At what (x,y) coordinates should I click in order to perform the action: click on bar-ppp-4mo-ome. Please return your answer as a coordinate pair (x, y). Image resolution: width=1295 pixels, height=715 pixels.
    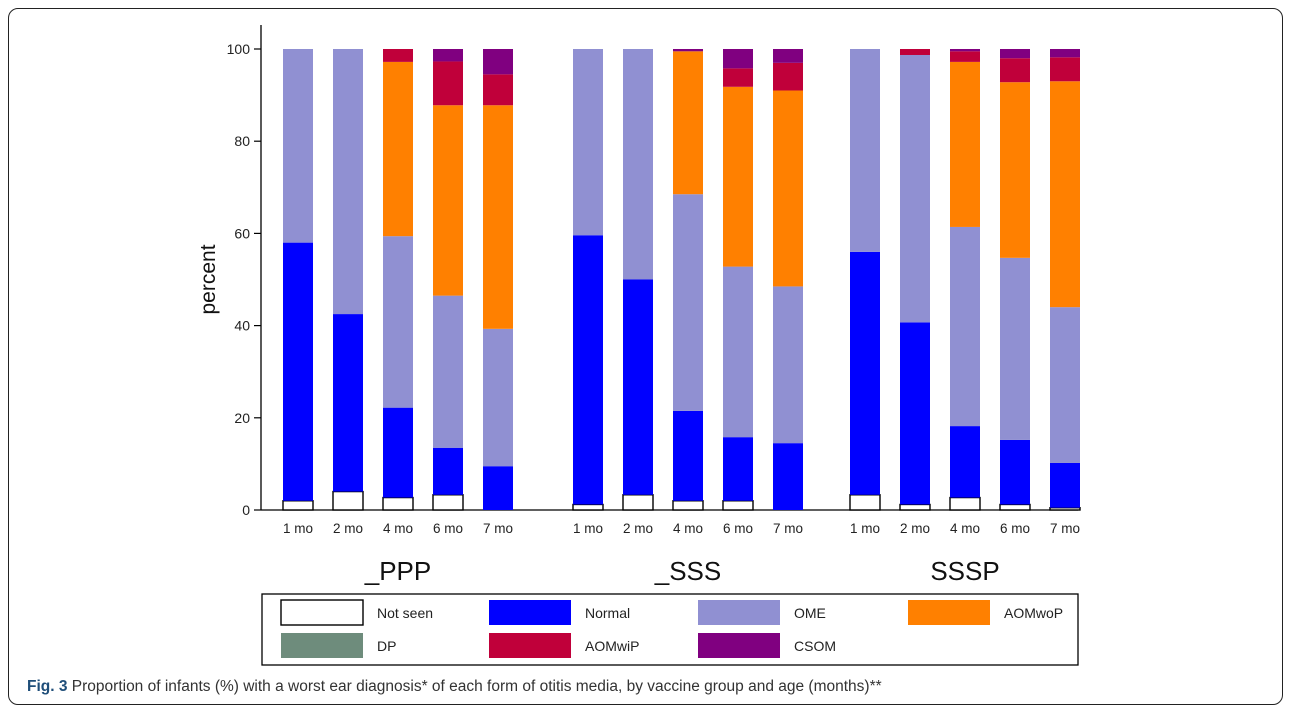
    Looking at the image, I should click on (398, 322).